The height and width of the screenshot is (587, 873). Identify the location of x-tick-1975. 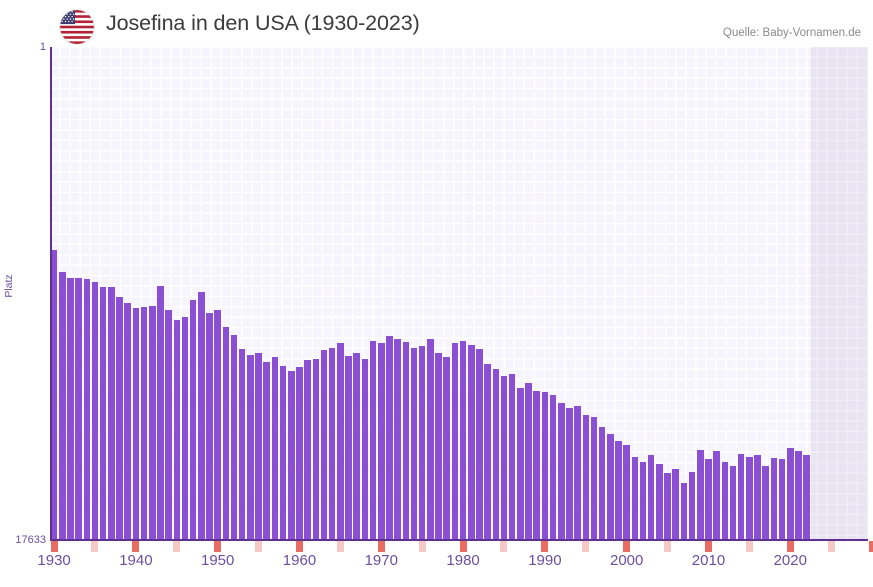
(422, 546).